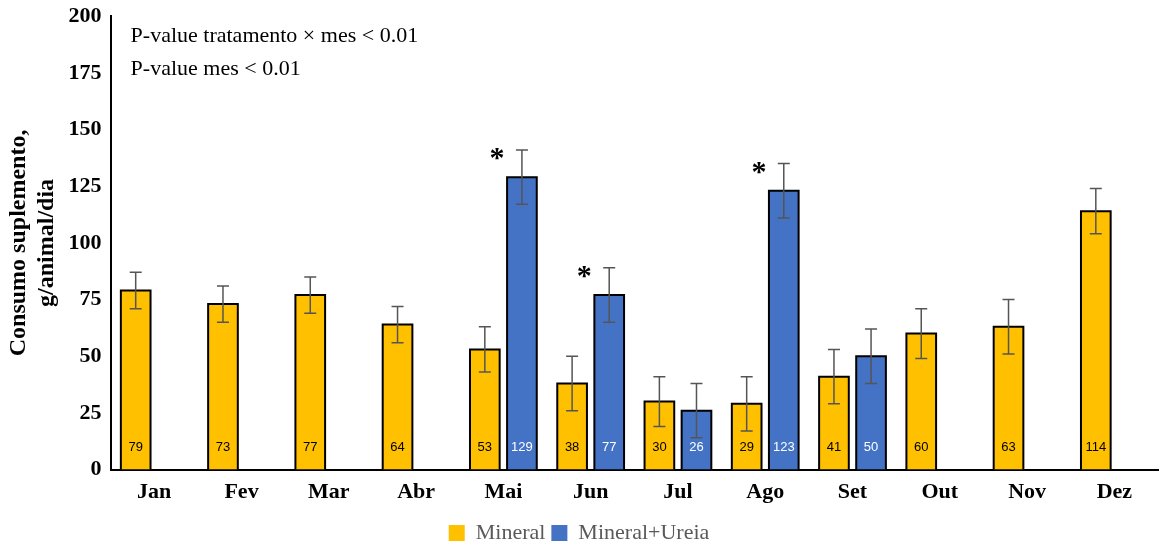 This screenshot has width=1168, height=554. What do you see at coordinates (921, 447) in the screenshot?
I see `data-label: 60` at bounding box center [921, 447].